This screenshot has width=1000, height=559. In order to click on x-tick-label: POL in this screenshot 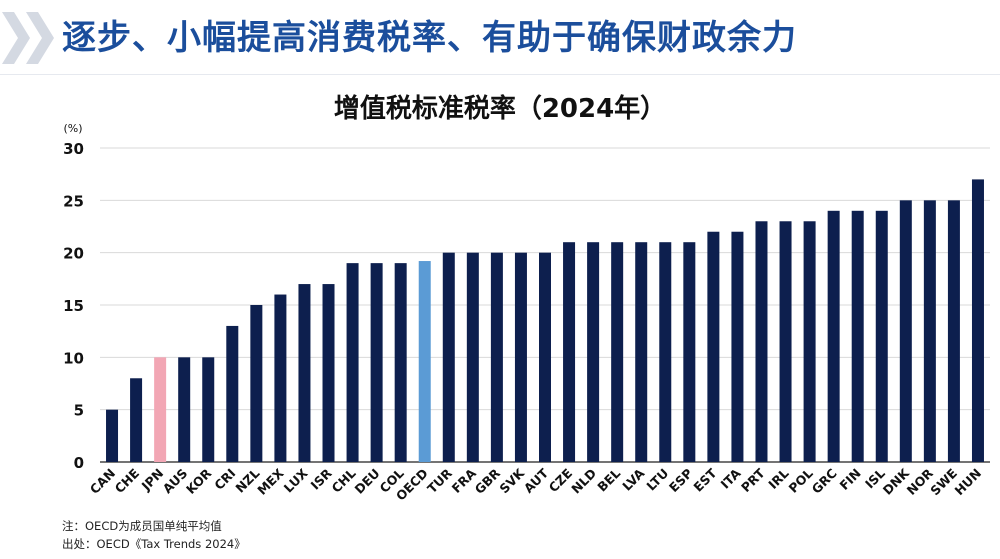, I will do `click(800, 480)`.